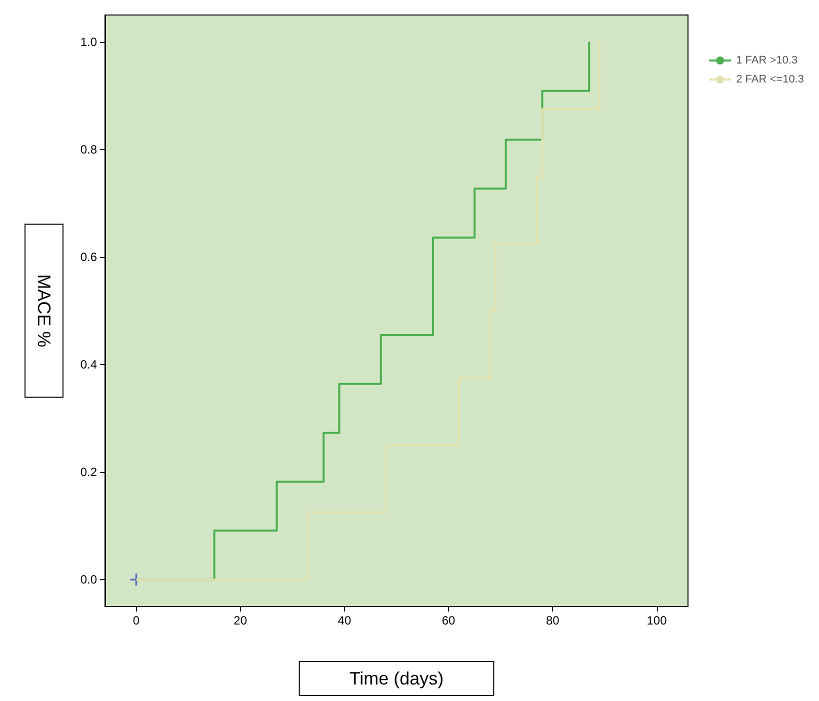 This screenshot has width=819, height=701. I want to click on y-tick-label: 0.2, so click(89, 472).